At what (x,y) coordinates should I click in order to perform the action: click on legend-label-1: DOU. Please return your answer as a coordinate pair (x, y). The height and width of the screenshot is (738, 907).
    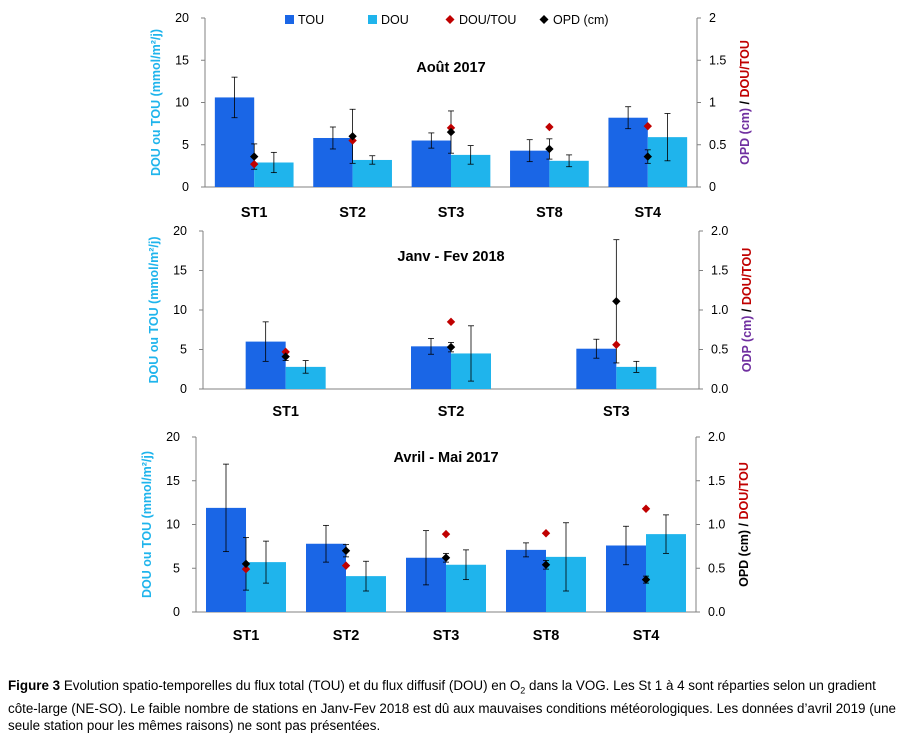
    Looking at the image, I should click on (395, 20).